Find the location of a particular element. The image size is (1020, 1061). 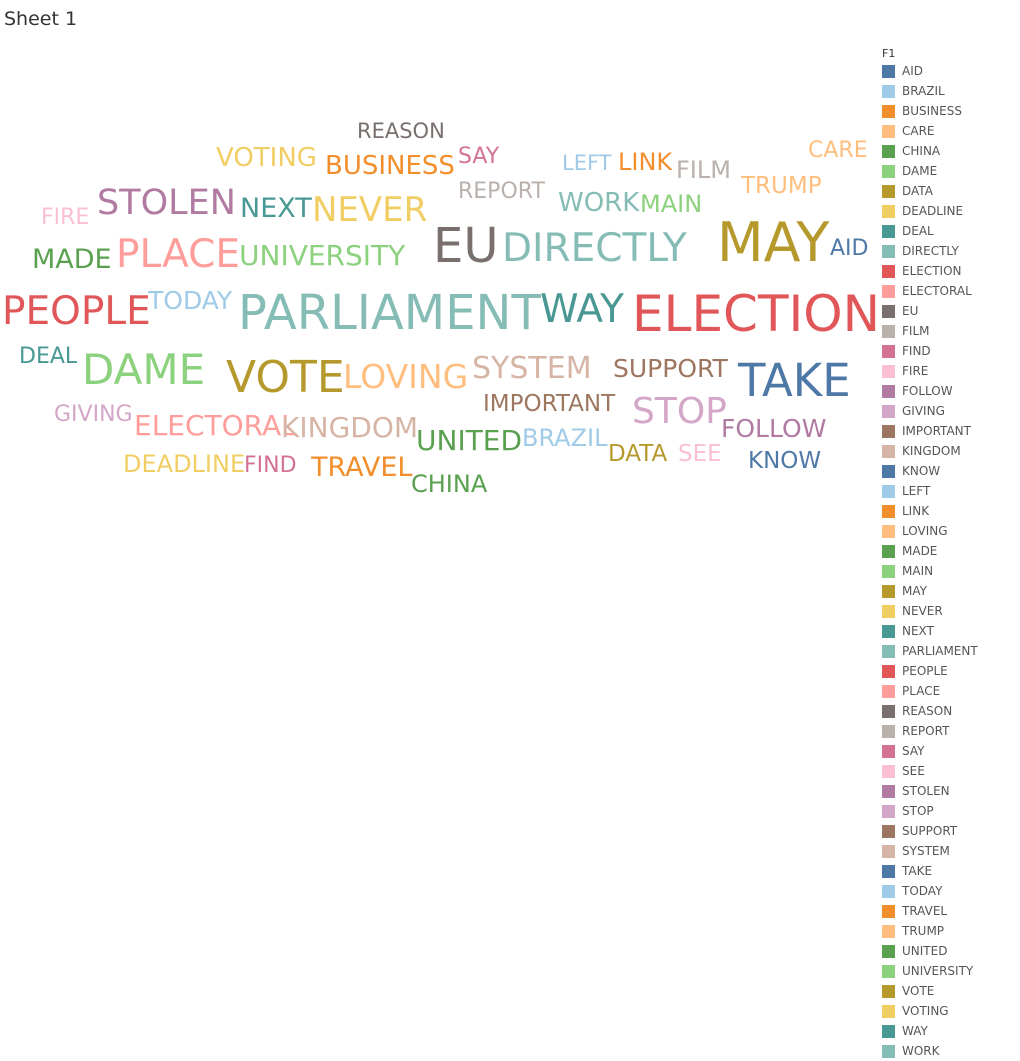

legend-item-may: MAY is located at coordinates (950, 591).